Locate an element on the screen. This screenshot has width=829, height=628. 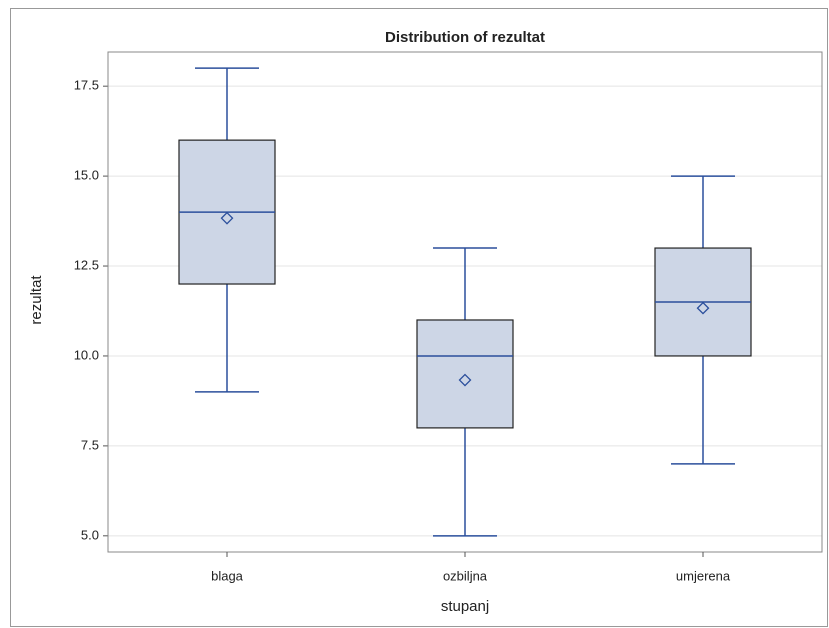
x-tick-label: ozbiljna is located at coordinates (465, 575).